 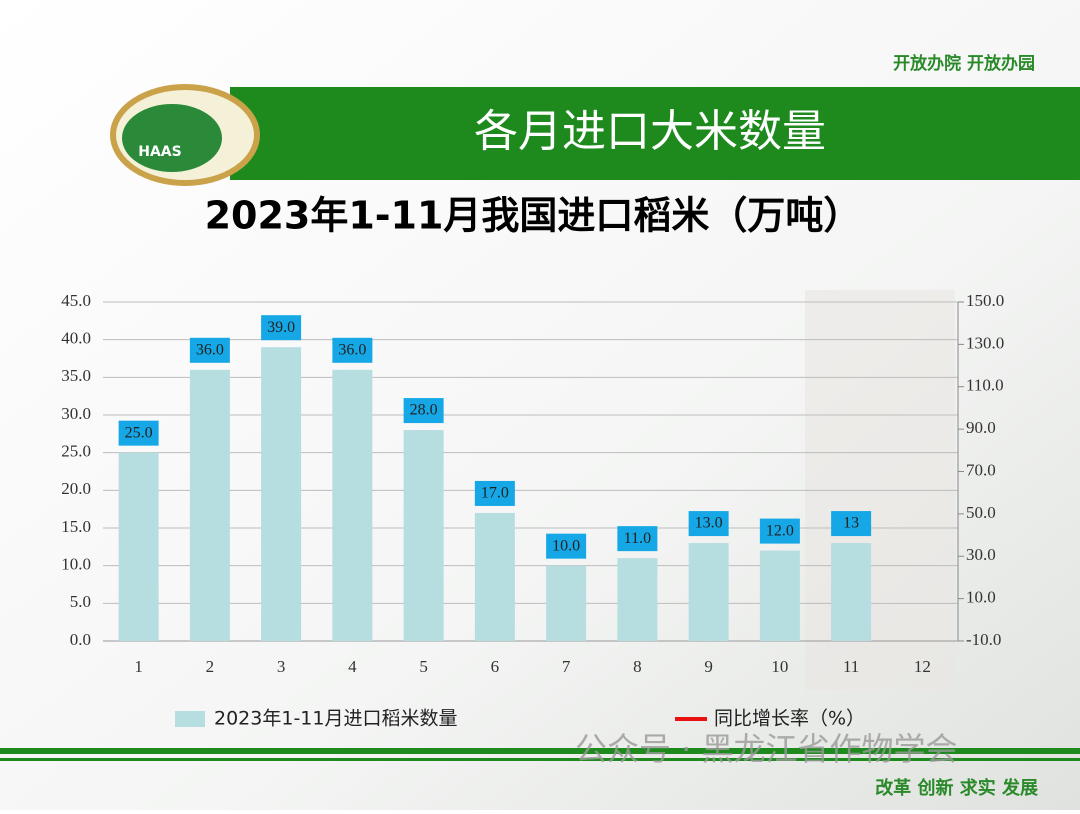 What do you see at coordinates (423, 666) in the screenshot?
I see `x-tick-label: 5` at bounding box center [423, 666].